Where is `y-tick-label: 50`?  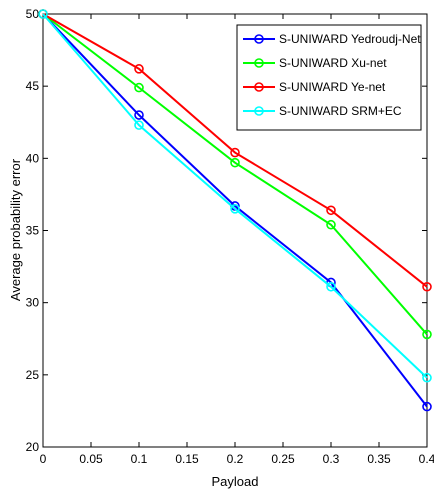 y-tick-label: 50 is located at coordinates (33, 14).